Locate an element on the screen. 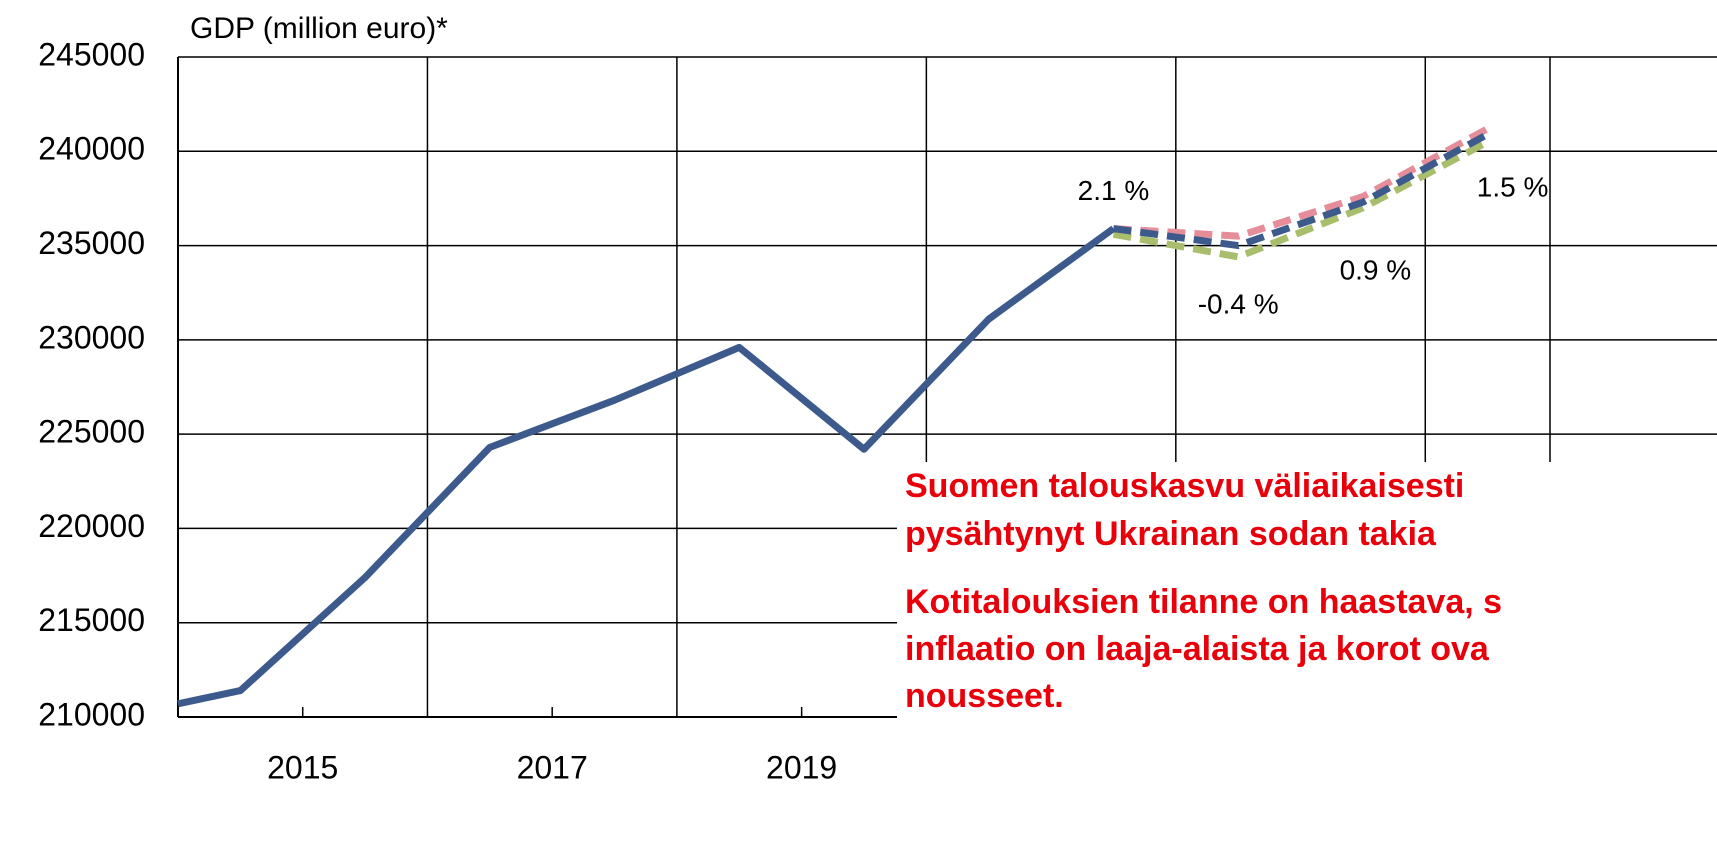  y-tick-label: 225000 is located at coordinates (91, 432).